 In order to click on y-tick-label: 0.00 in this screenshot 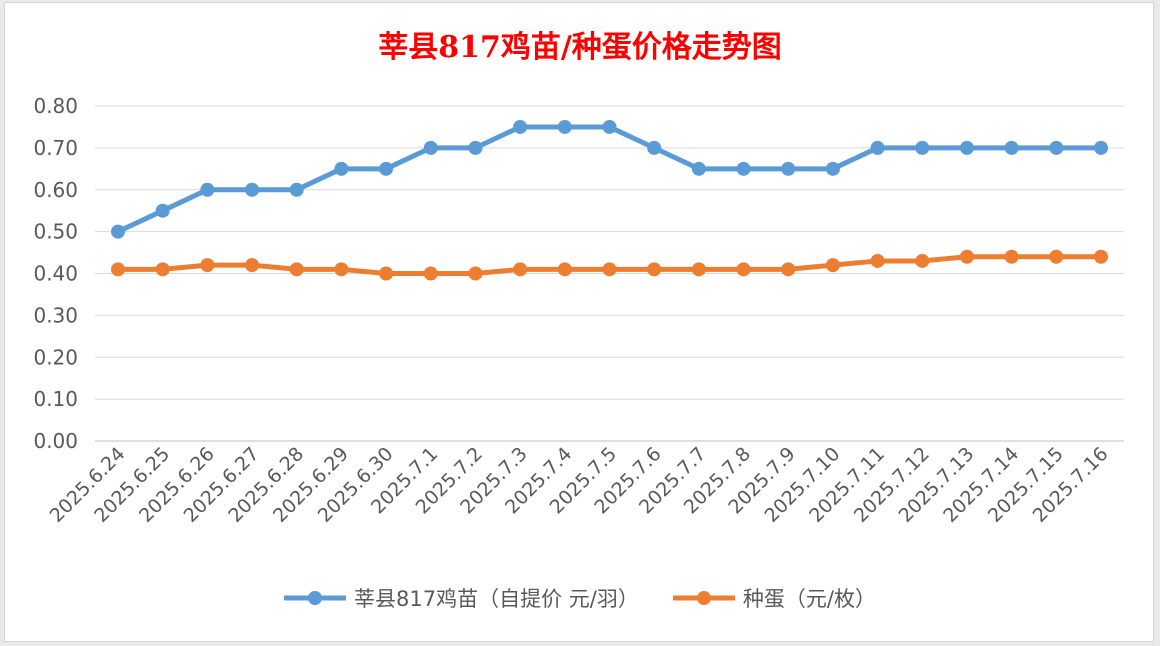, I will do `click(55, 441)`.